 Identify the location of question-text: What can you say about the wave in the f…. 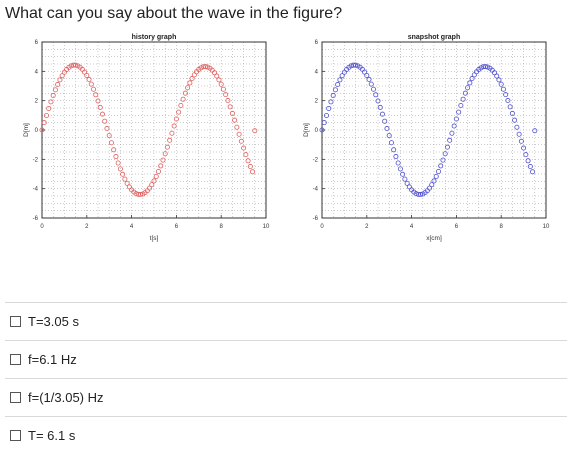
(174, 13).